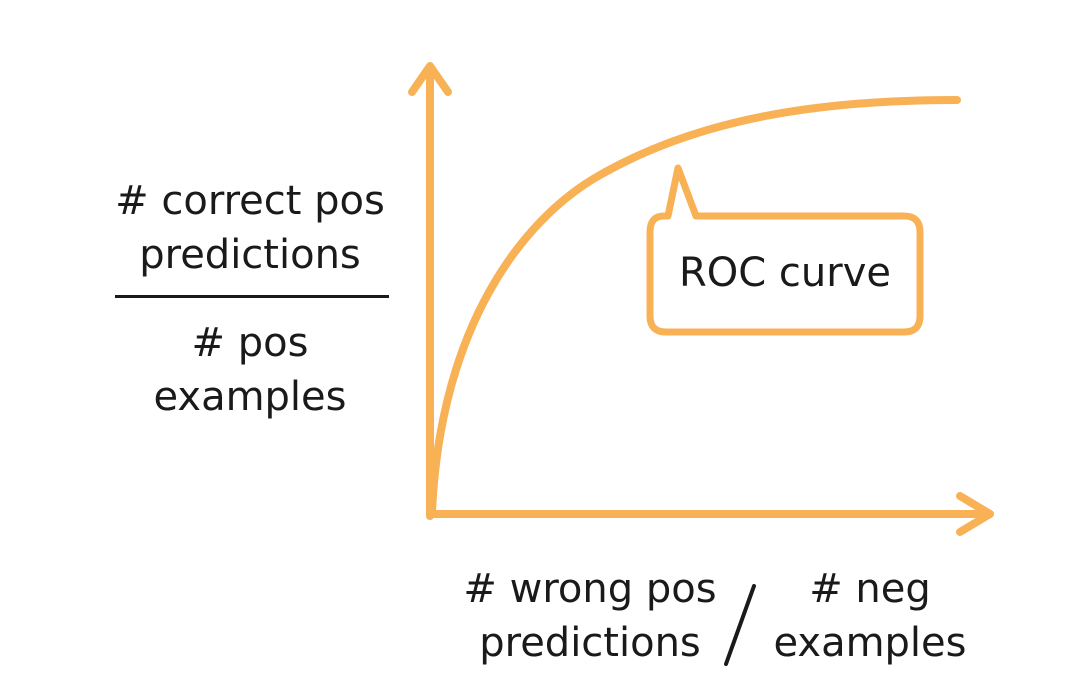 The image size is (1068, 700). Describe the element at coordinates (785, 273) in the screenshot. I see `callout-label: ROC curve` at that location.